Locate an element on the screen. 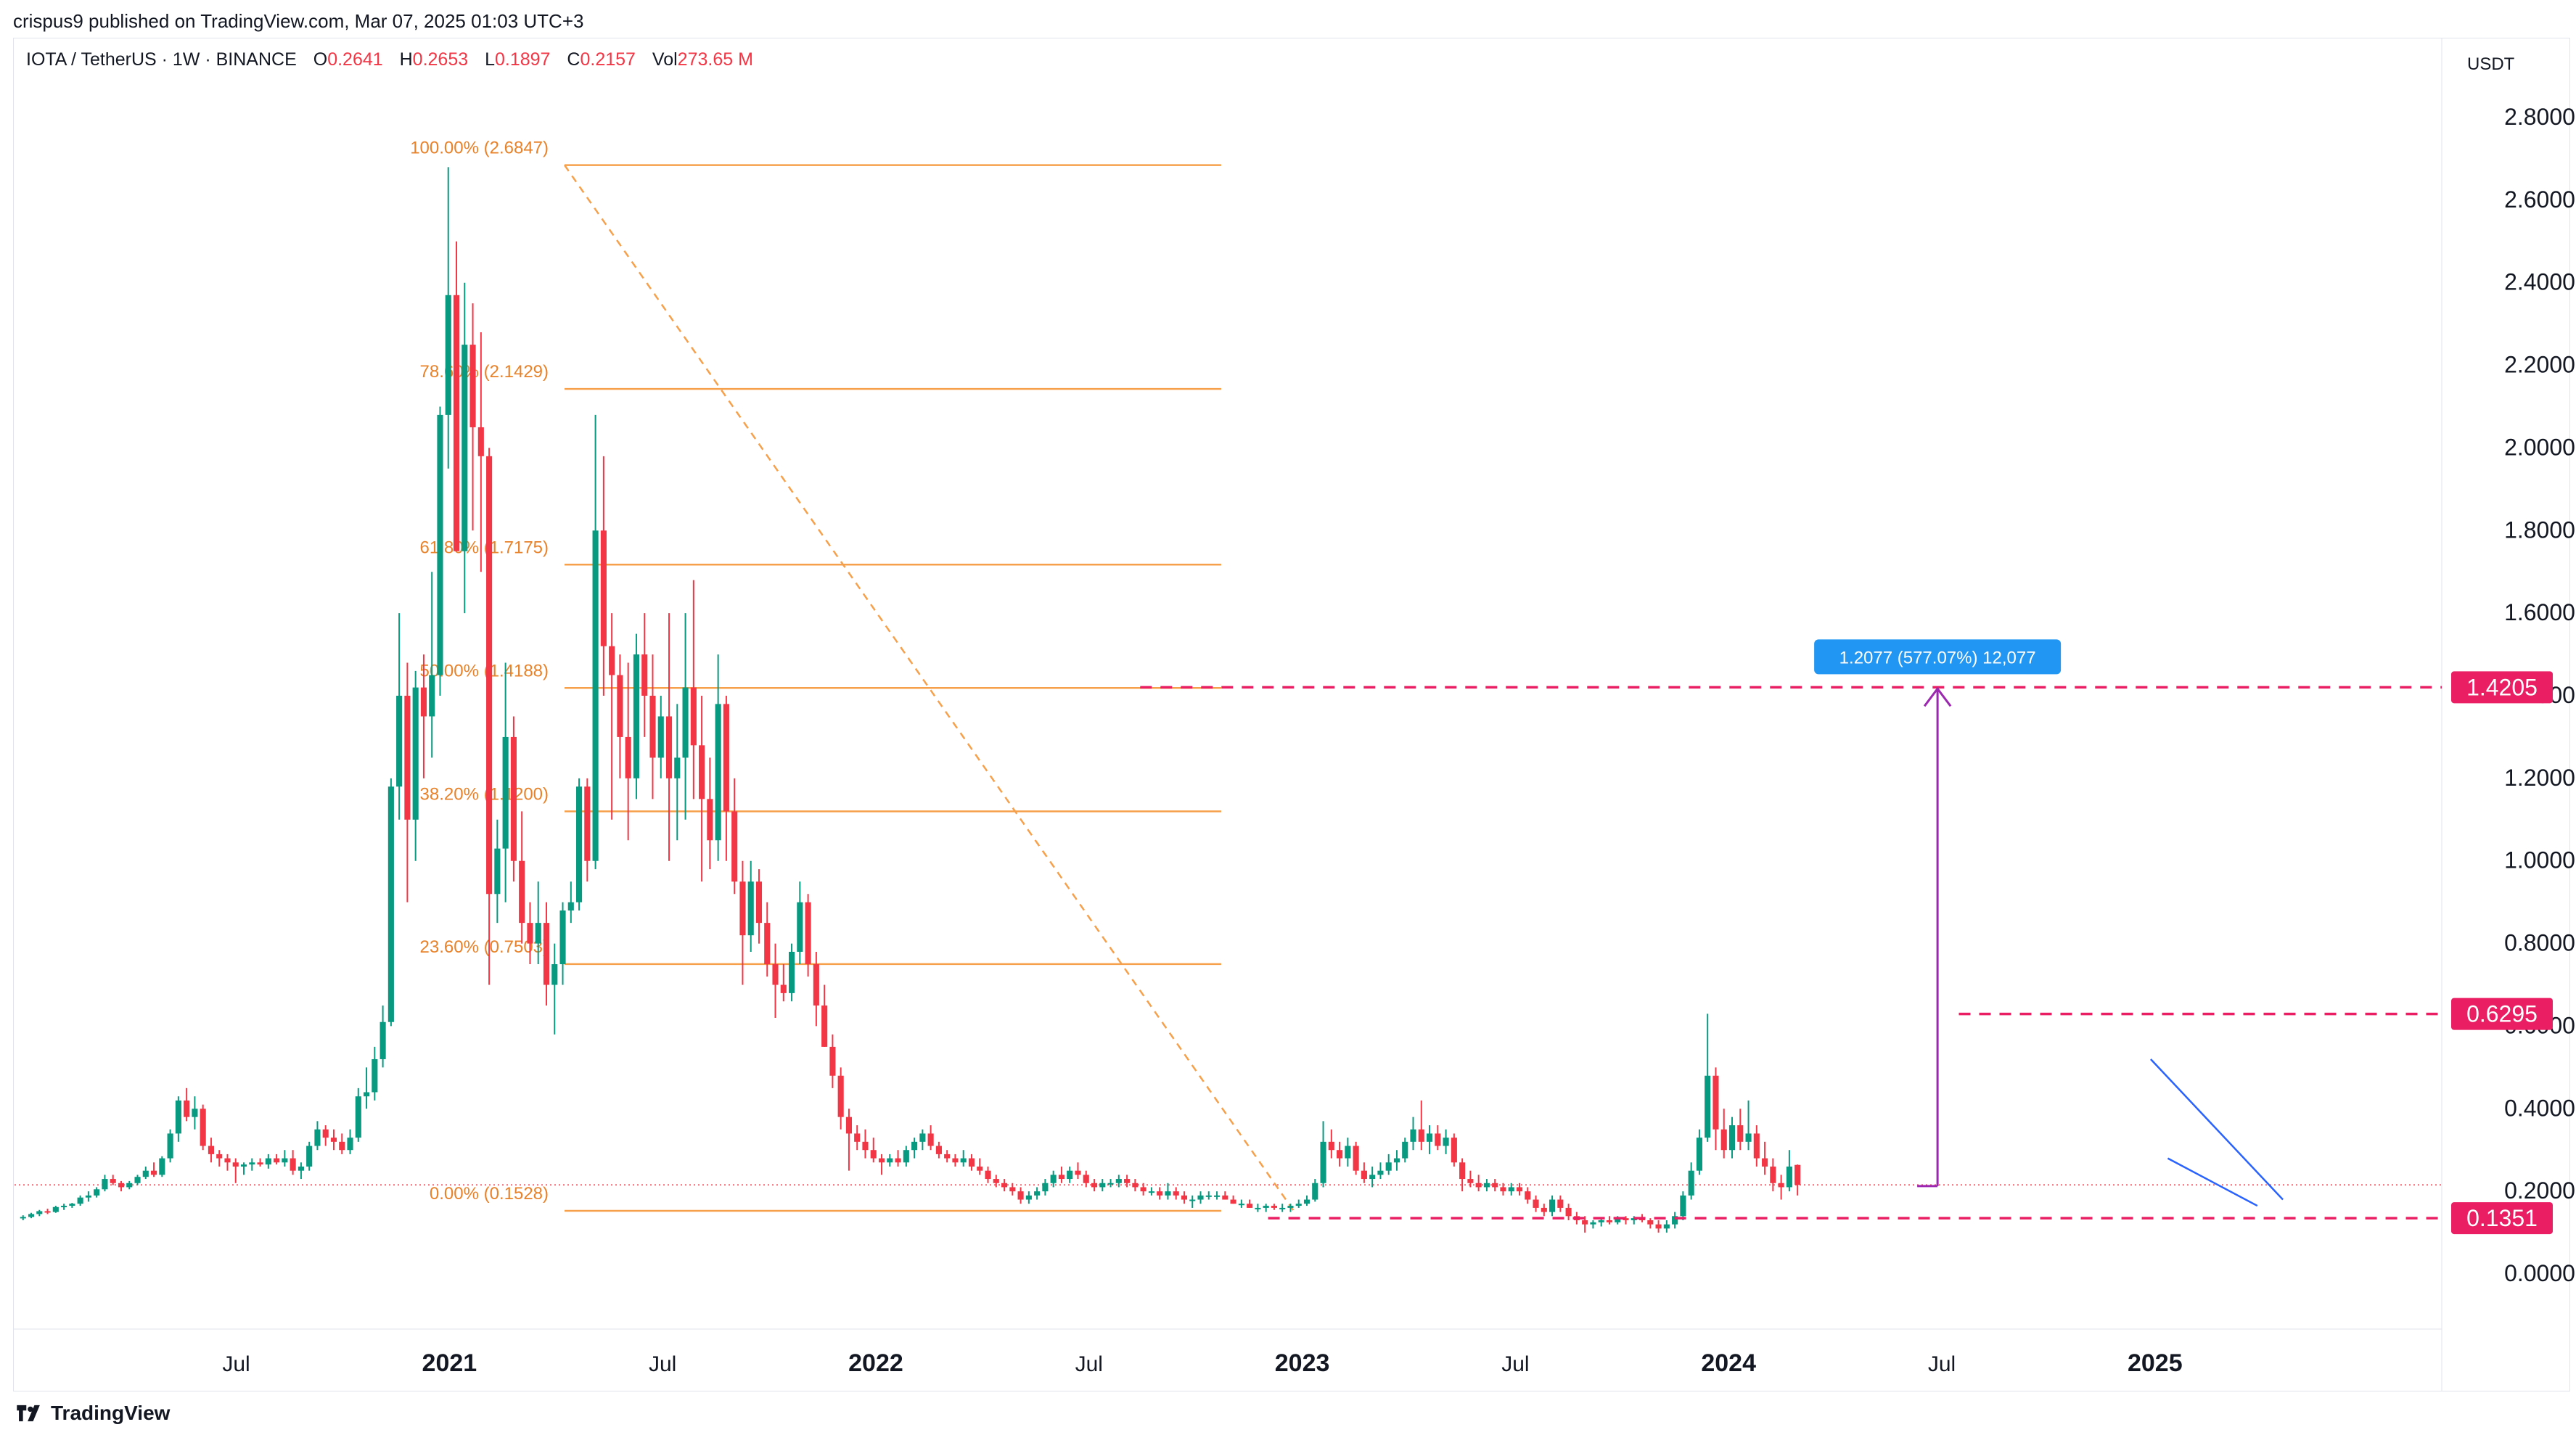 The height and width of the screenshot is (1435, 2576). open-label: O is located at coordinates (320, 59).